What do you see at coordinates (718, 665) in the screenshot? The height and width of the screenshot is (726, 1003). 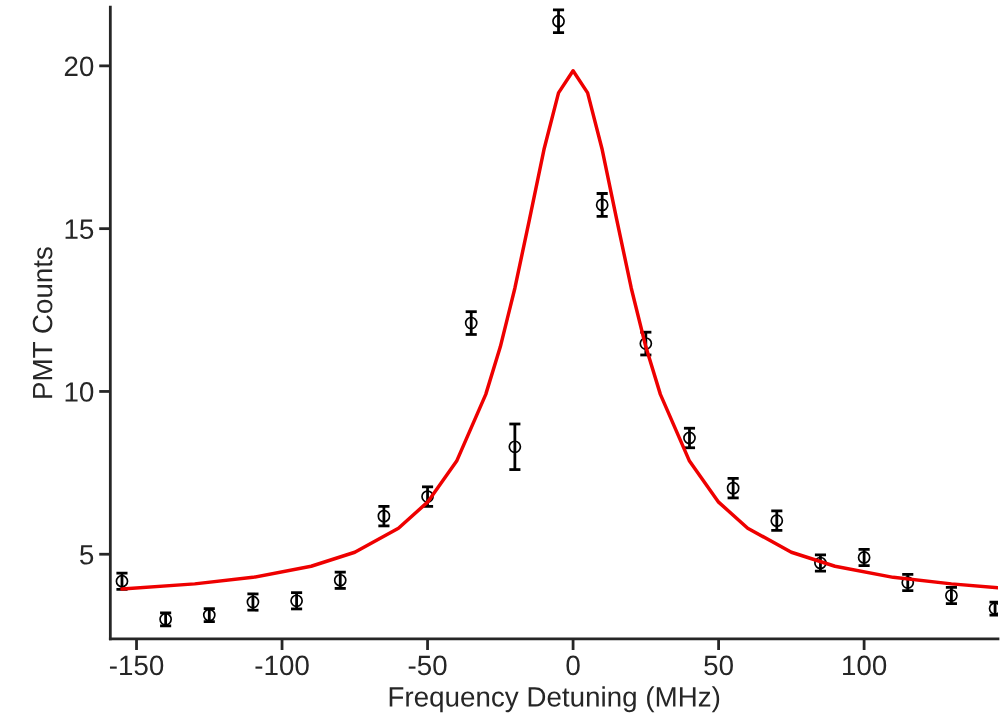 I see `x-tick-label: 50` at bounding box center [718, 665].